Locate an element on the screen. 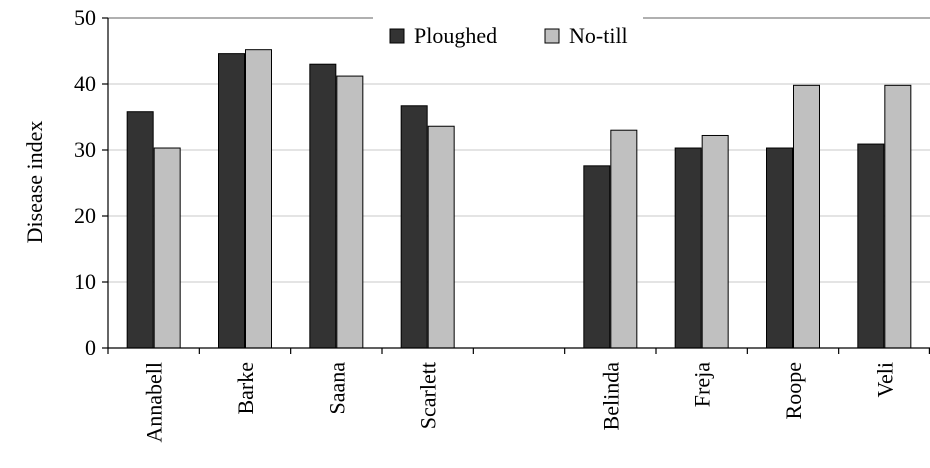  y-tick-label: 20 is located at coordinates (85, 215).